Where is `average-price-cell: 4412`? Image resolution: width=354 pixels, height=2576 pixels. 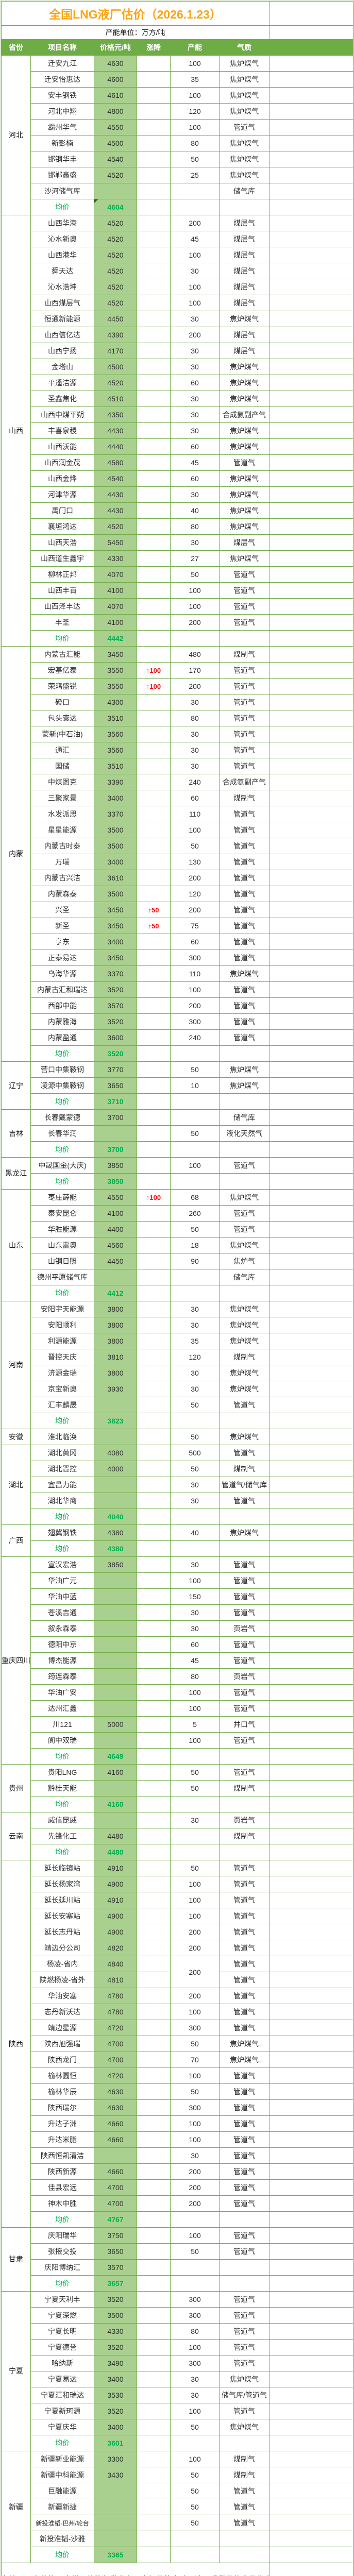
average-price-cell: 4412 is located at coordinates (115, 1293).